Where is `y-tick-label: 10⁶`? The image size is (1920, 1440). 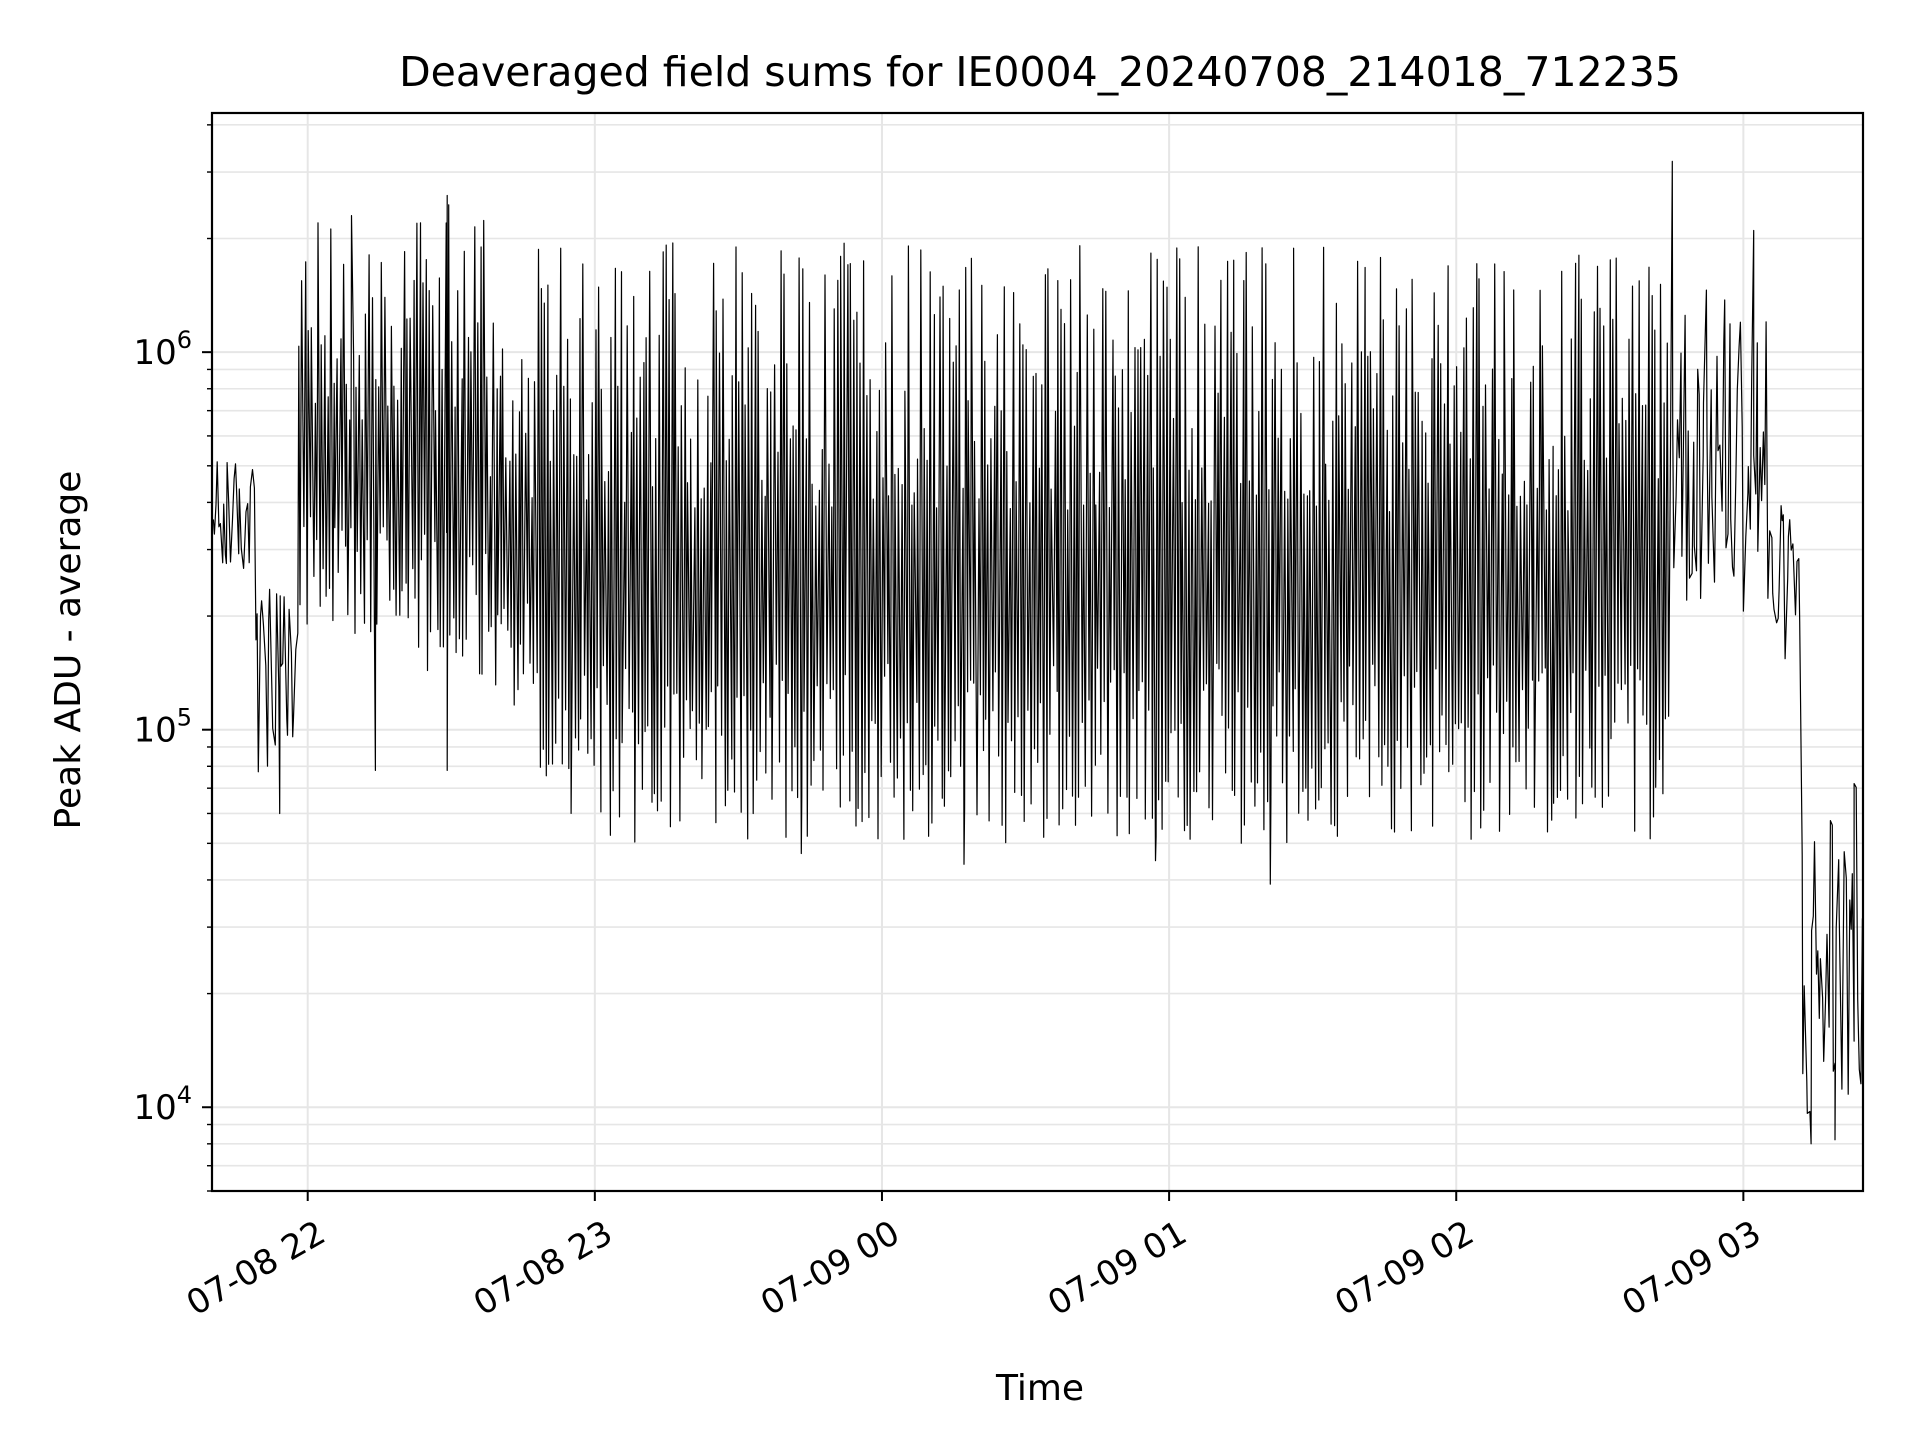
y-tick-label: 10⁶ is located at coordinates (162, 349).